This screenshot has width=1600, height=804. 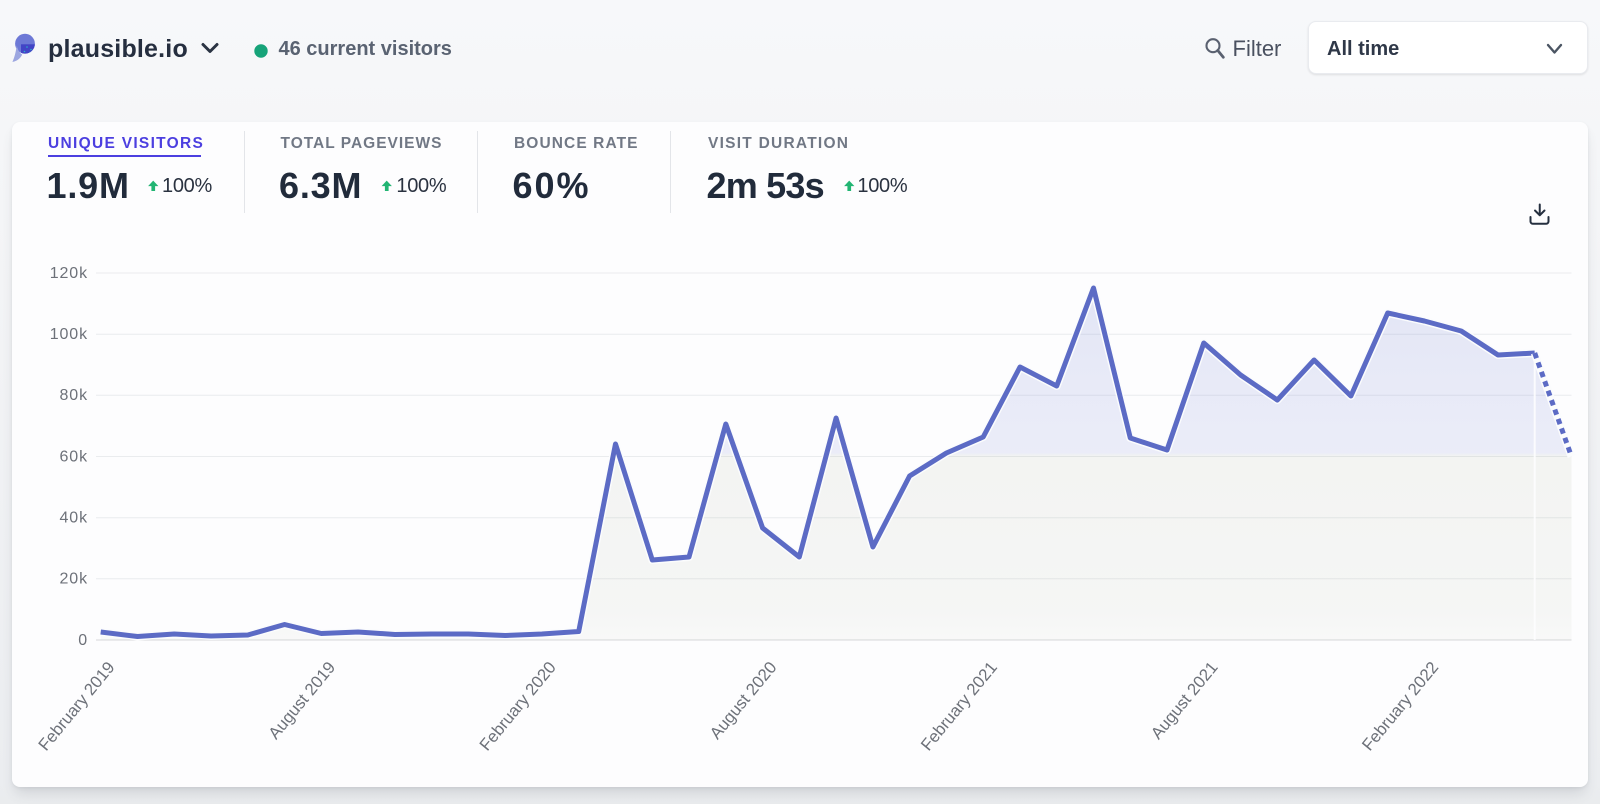 I want to click on svg-text: August 2019, so click(x=302, y=700).